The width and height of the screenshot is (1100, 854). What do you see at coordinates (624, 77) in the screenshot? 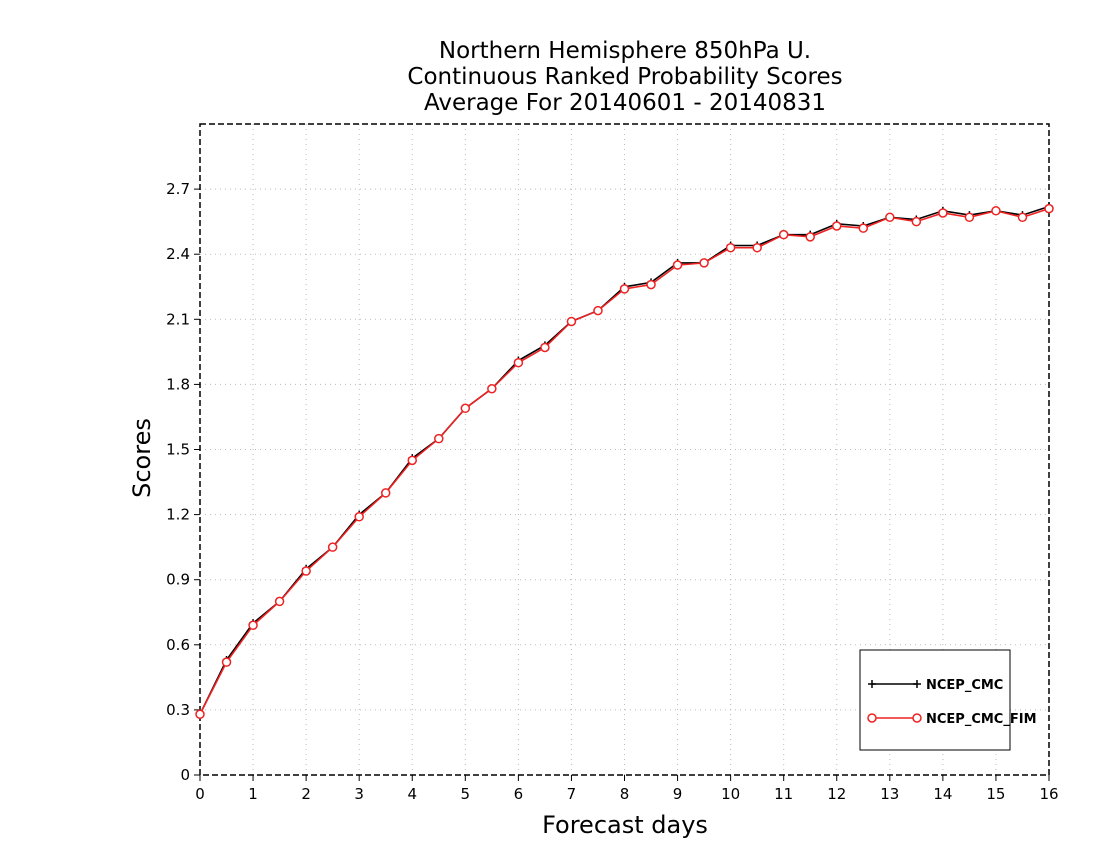
I see `chart-title-line-2: Continuous Ranked Probability Scores` at bounding box center [624, 77].